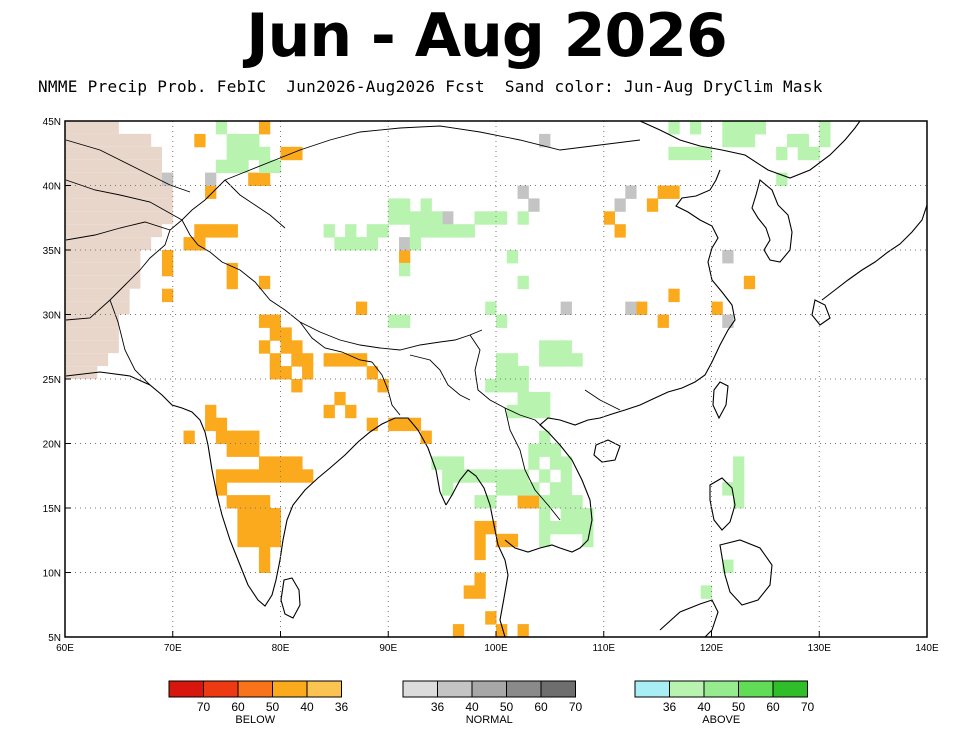 Image resolution: width=973 pixels, height=750 pixels. I want to click on legend-label: 40, so click(307, 707).